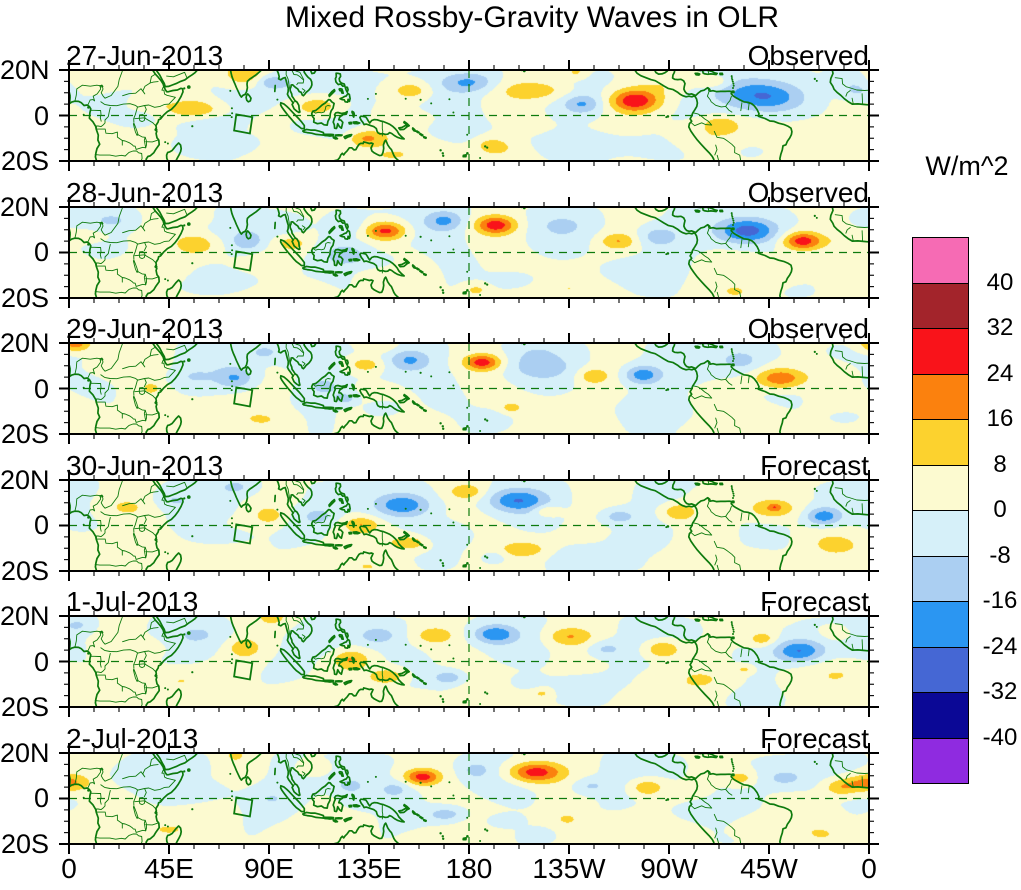 This screenshot has height=890, width=1021. I want to click on x-axis-tick-label: 90W, so click(669, 868).